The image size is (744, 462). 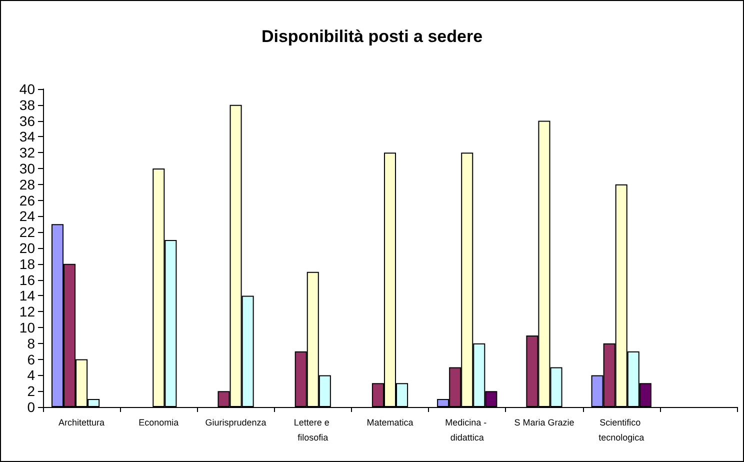 I want to click on y-tick-label: 14, so click(x=27, y=296).